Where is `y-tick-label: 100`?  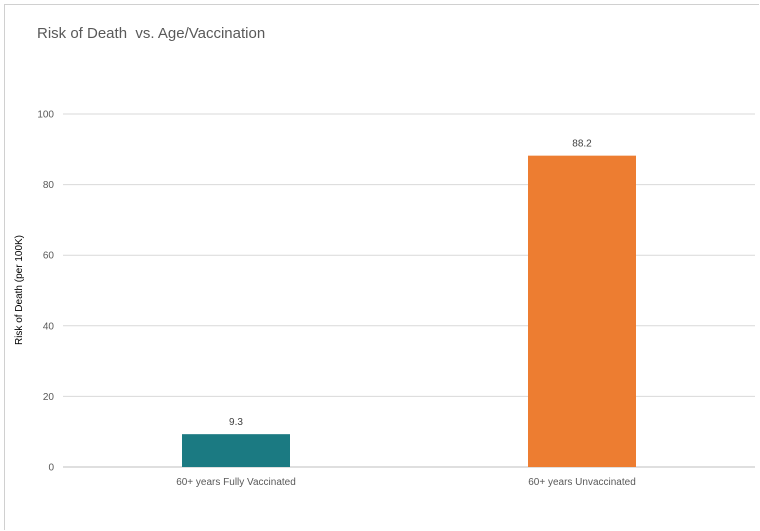 y-tick-label: 100 is located at coordinates (45, 115).